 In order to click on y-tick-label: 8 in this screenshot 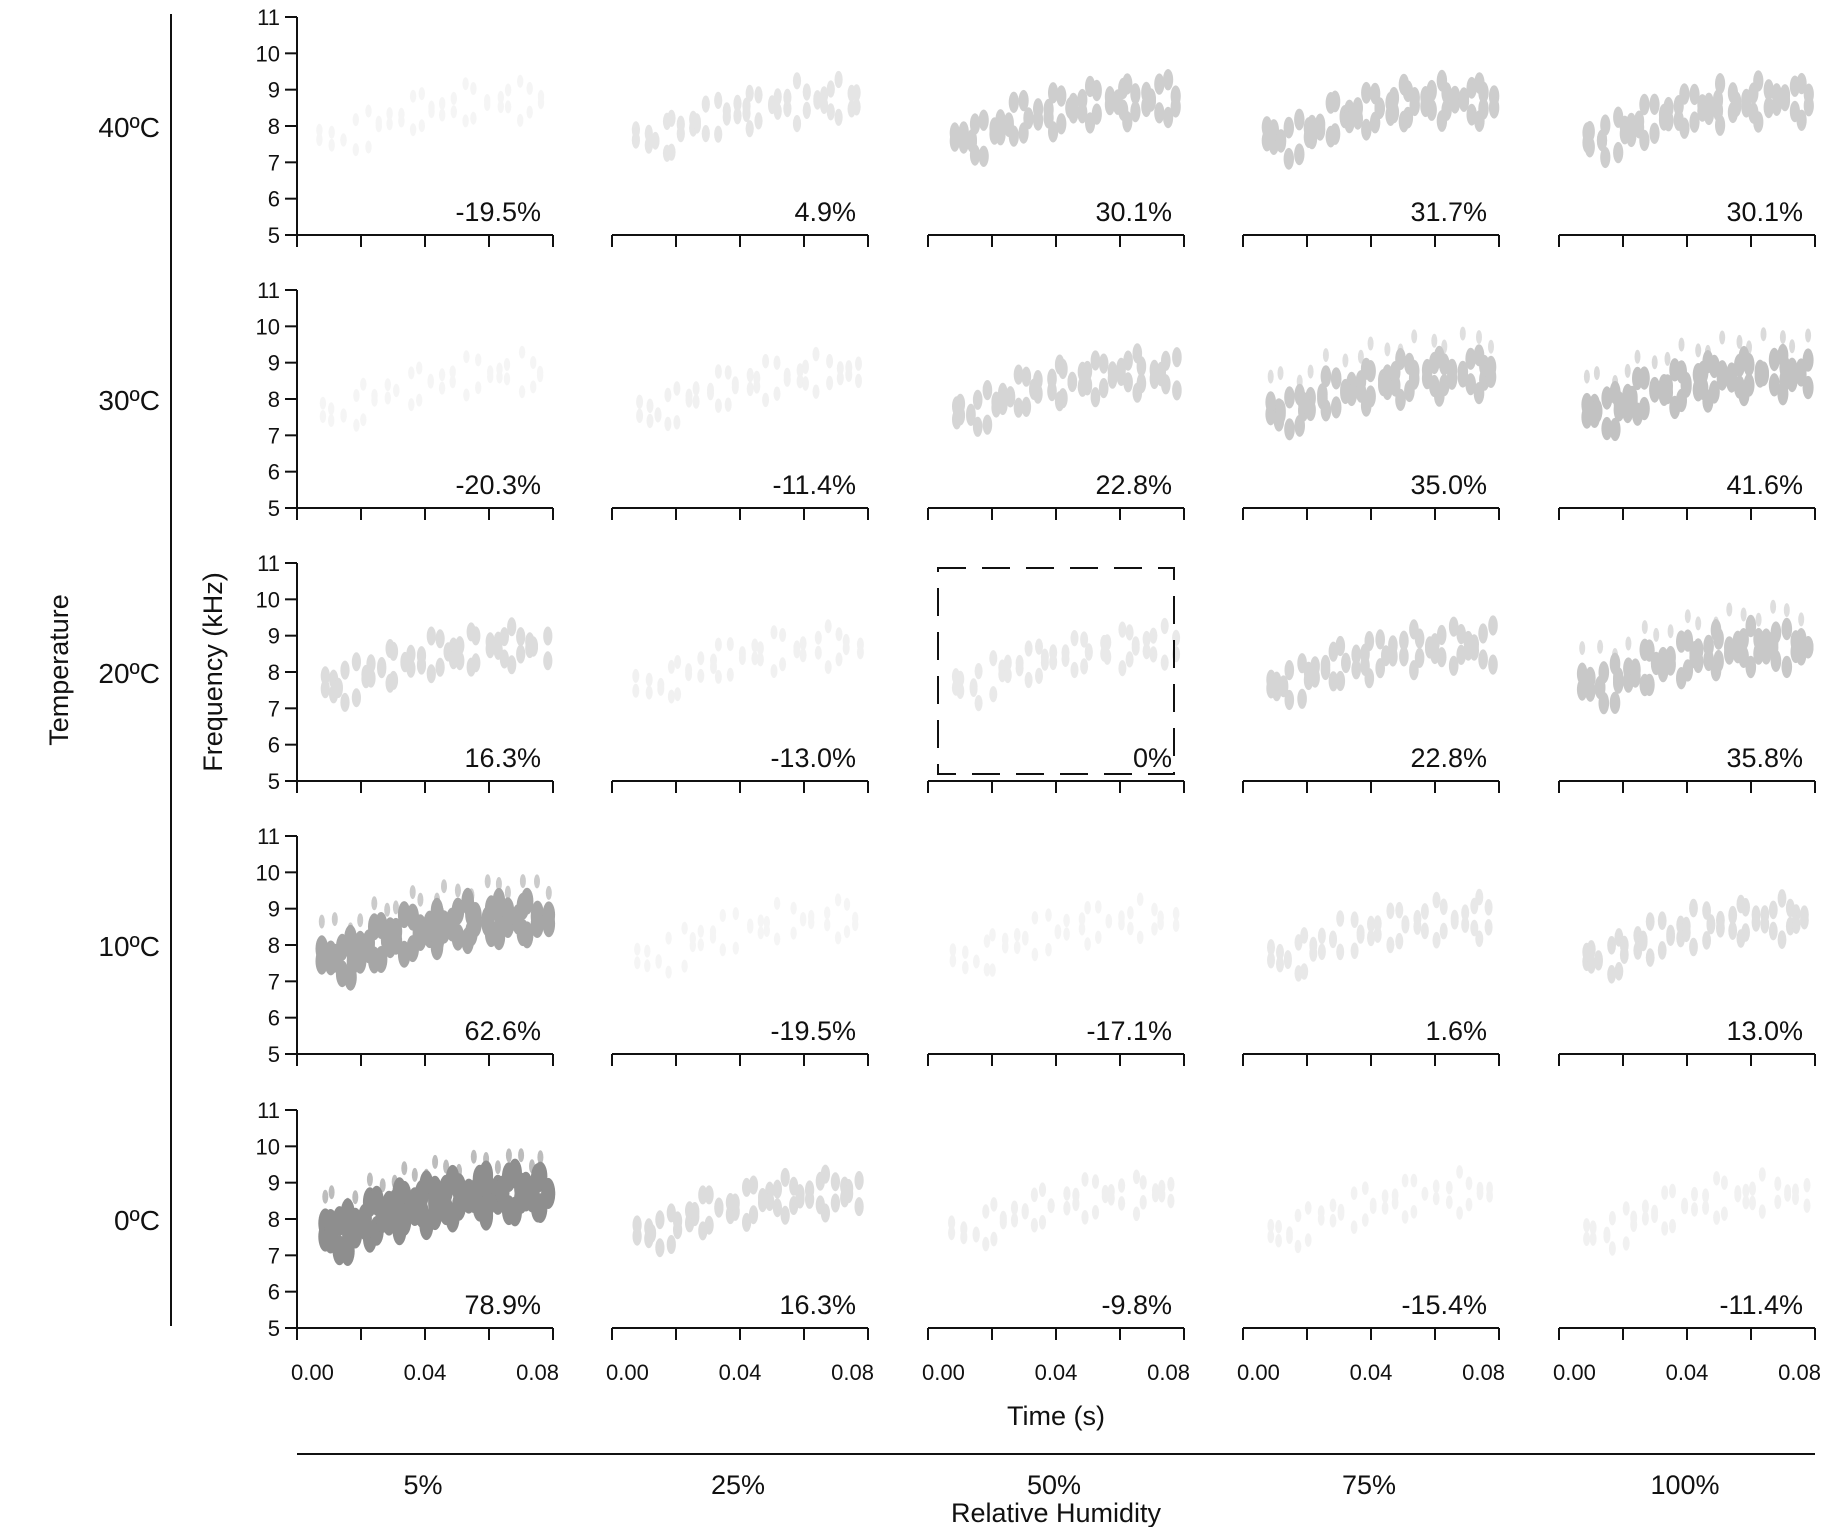, I will do `click(274, 1219)`.